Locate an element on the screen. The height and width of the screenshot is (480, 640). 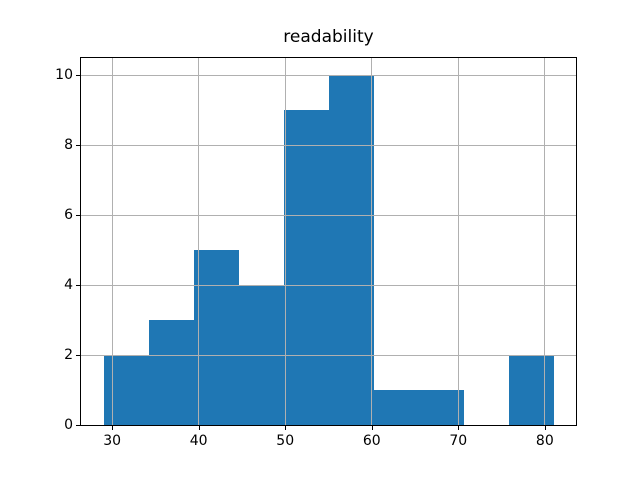
y-tick-label: 2 is located at coordinates (68, 355).